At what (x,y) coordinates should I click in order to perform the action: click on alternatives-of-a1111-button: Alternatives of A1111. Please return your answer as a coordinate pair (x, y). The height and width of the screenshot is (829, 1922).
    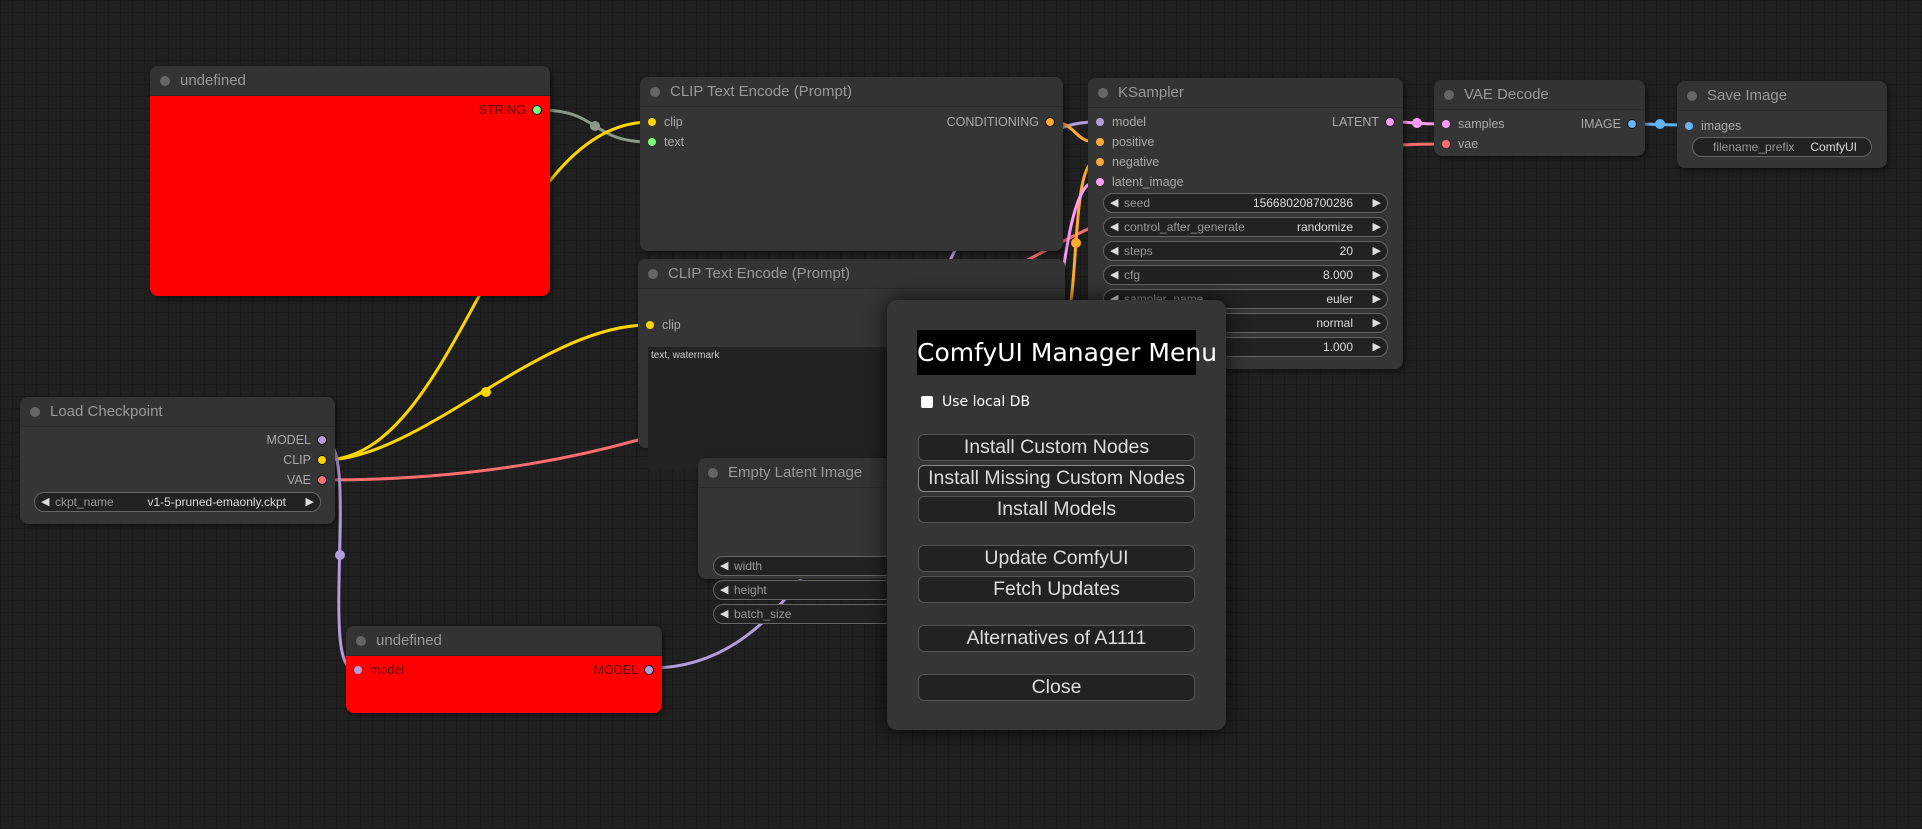
    Looking at the image, I should click on (1056, 638).